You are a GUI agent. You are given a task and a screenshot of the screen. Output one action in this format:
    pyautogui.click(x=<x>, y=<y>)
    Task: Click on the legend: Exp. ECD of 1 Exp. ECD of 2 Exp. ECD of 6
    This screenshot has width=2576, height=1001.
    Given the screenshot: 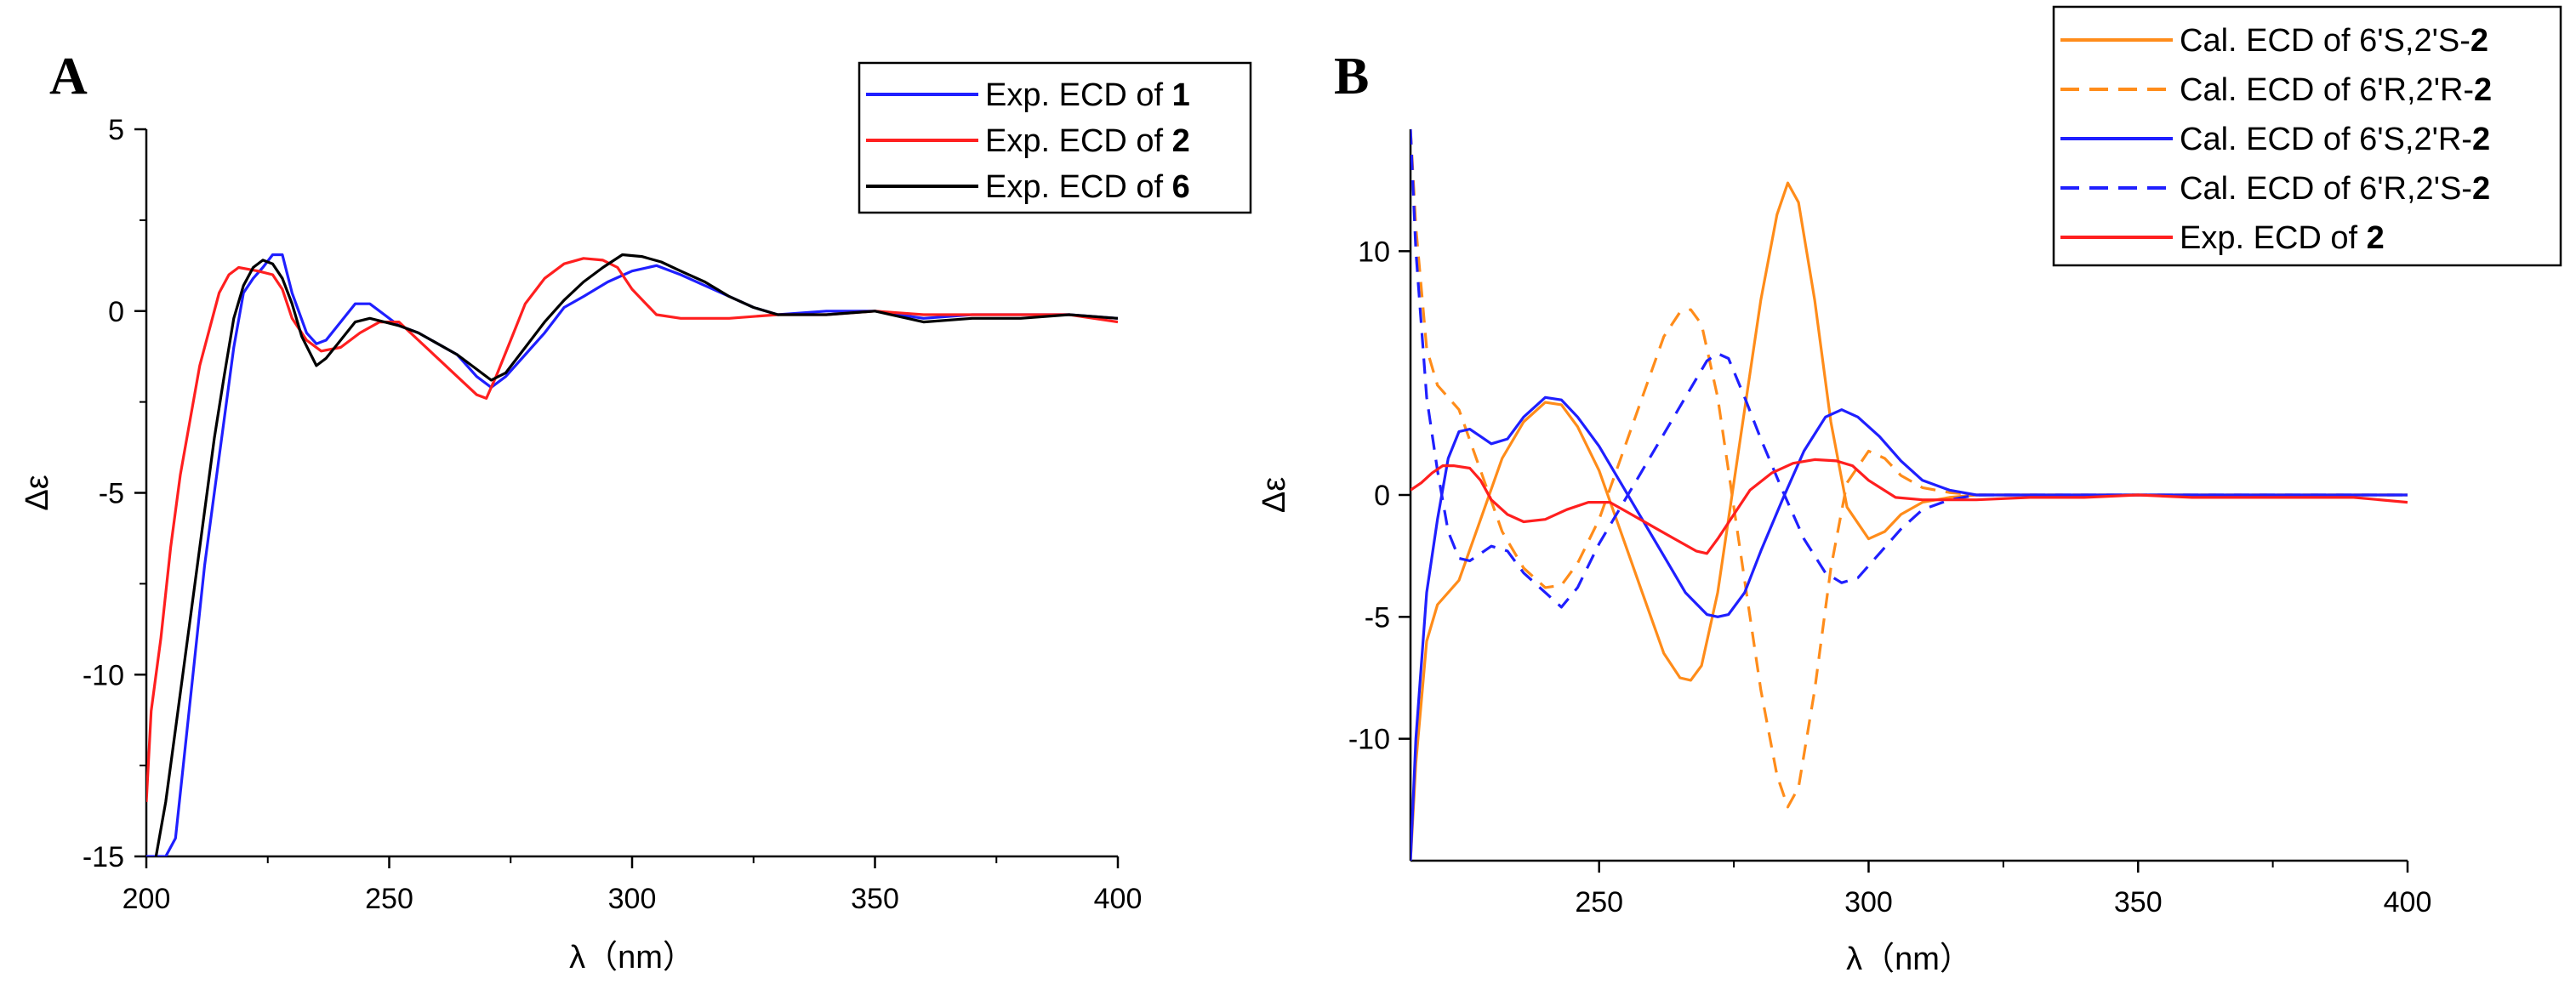 What is the action you would take?
    pyautogui.click(x=1055, y=137)
    